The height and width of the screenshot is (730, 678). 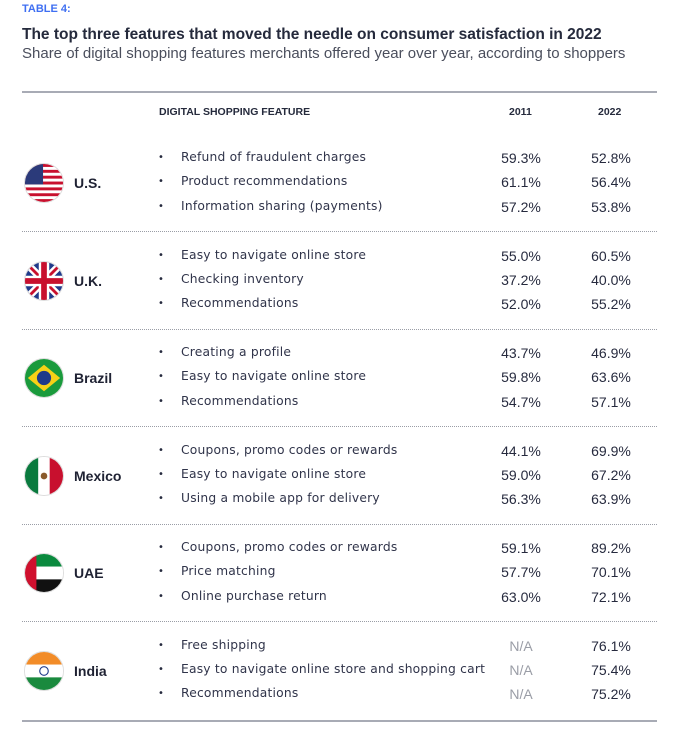 I want to click on feature-name: Creating a profile, so click(x=236, y=352).